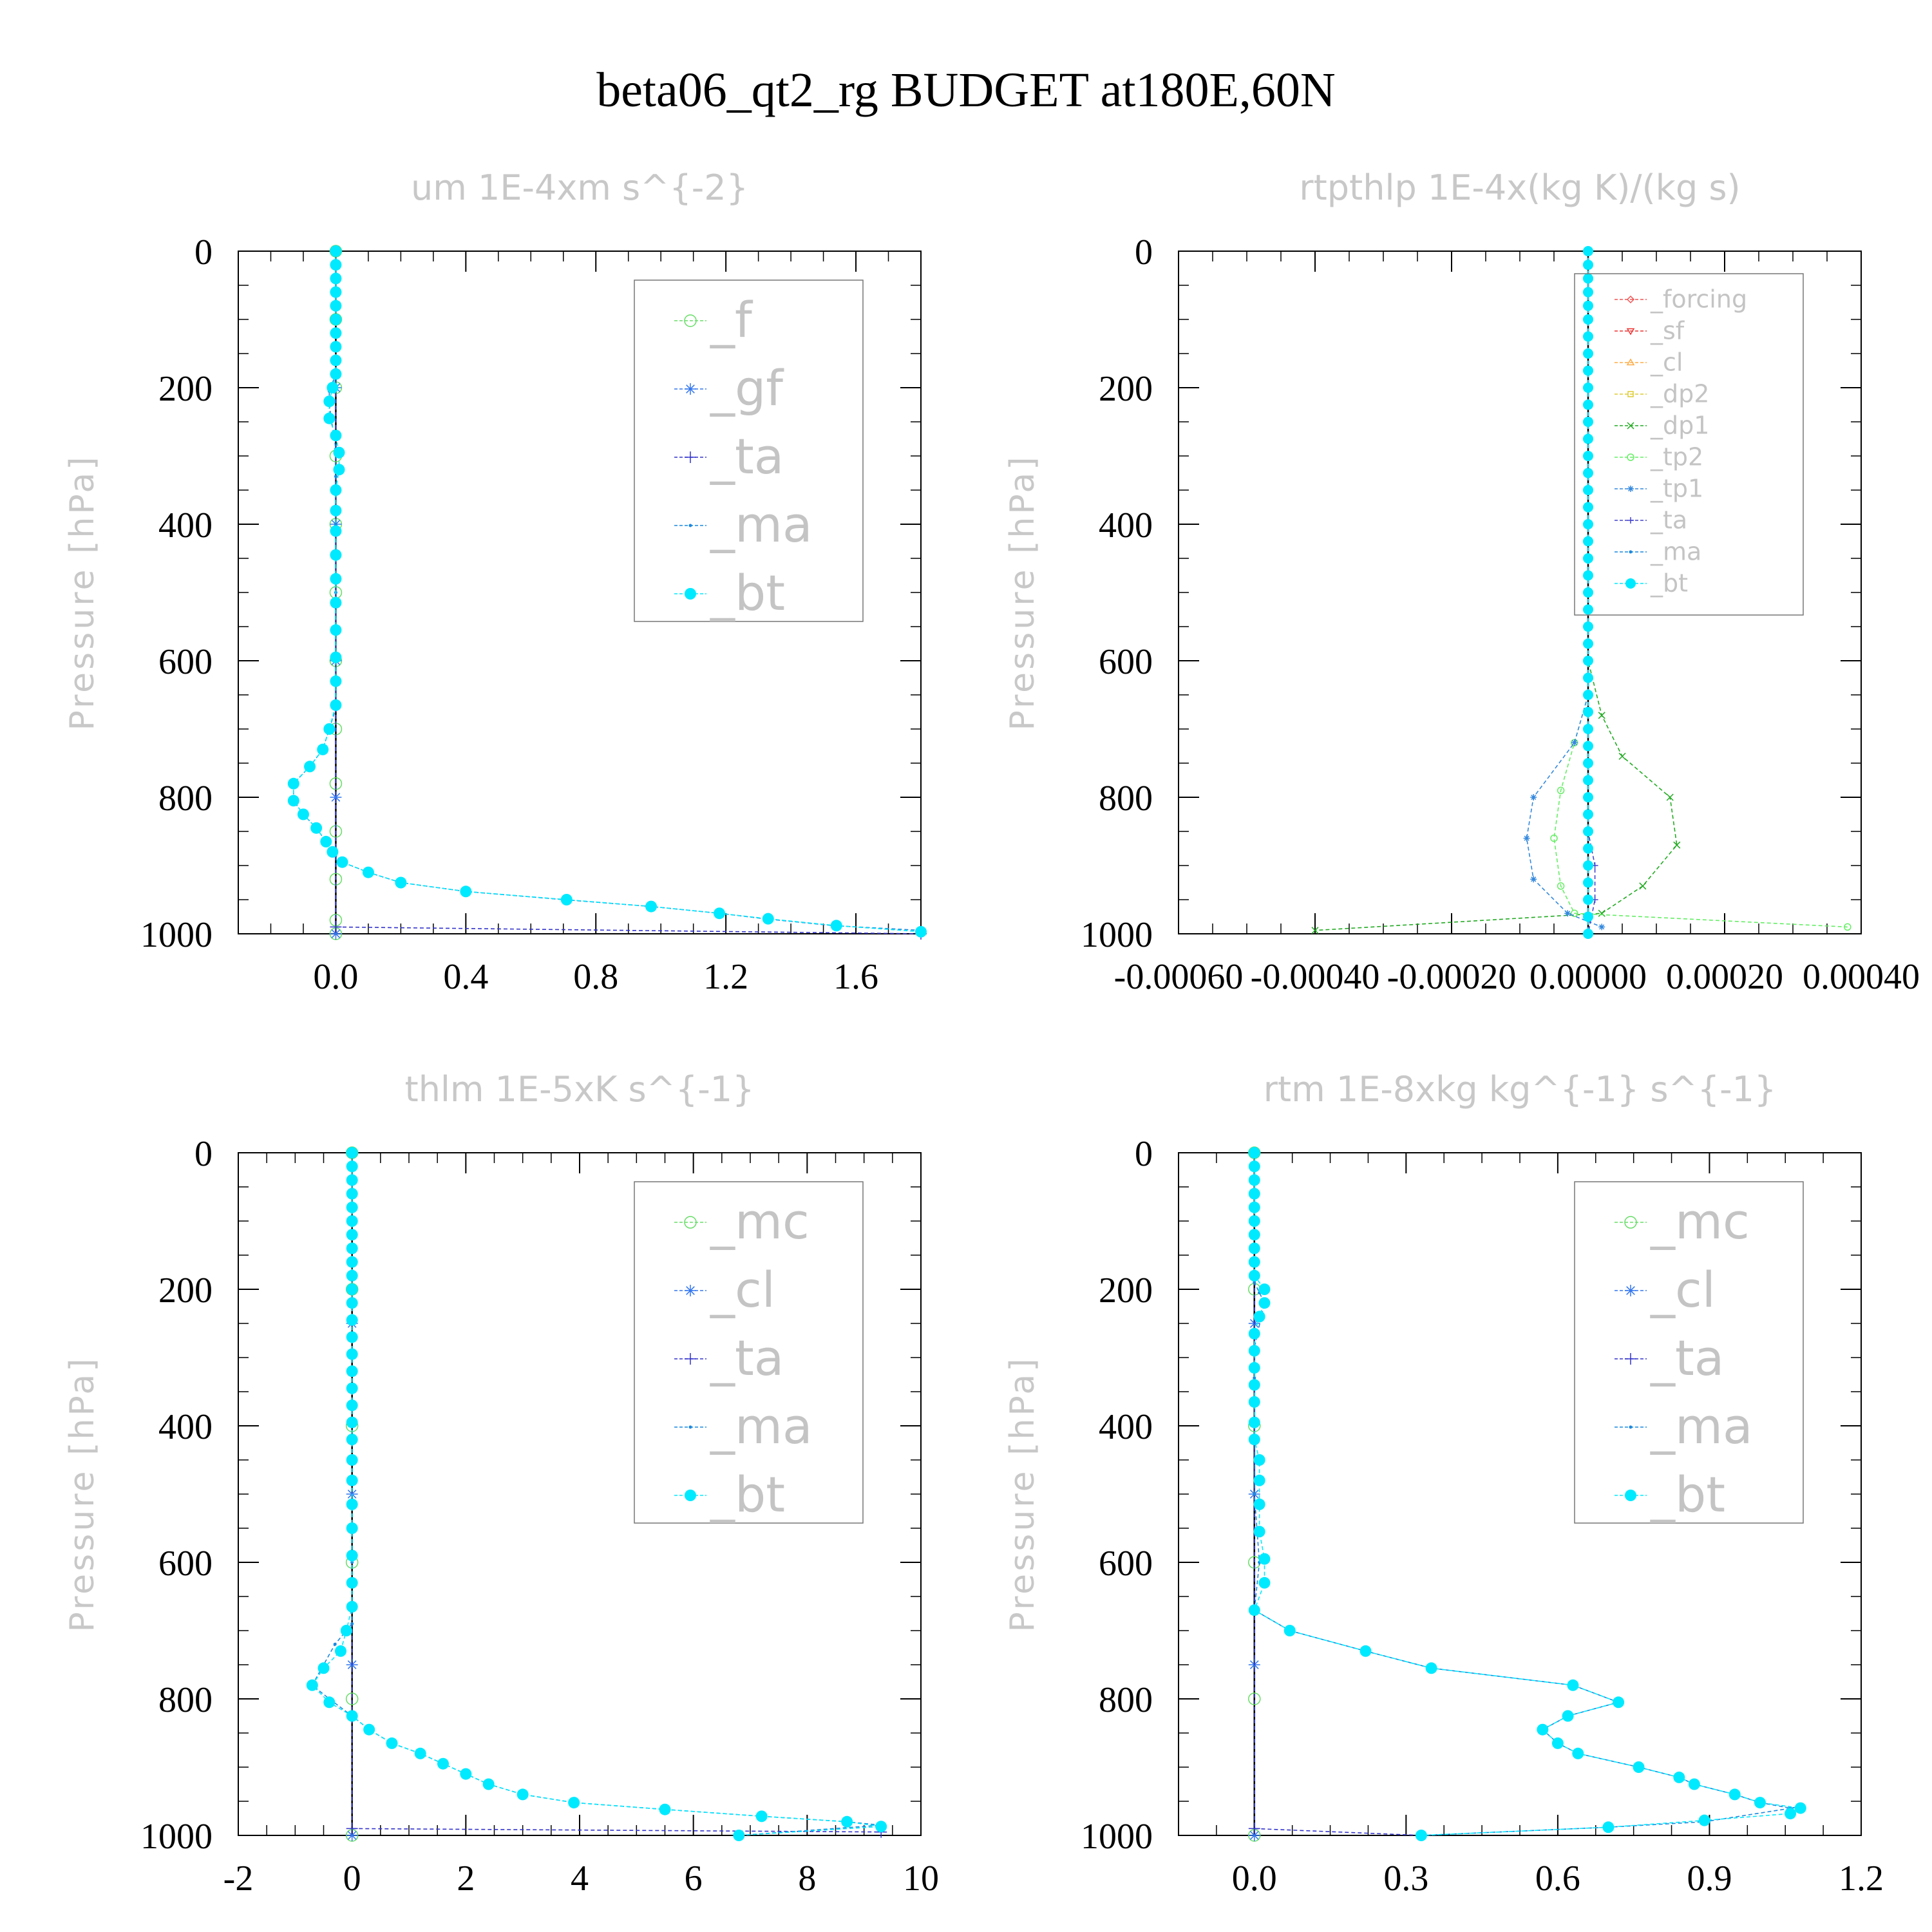 The image size is (1932, 1932). What do you see at coordinates (1022, 593) in the screenshot?
I see `y-axis-label: Pressure [hPa]` at bounding box center [1022, 593].